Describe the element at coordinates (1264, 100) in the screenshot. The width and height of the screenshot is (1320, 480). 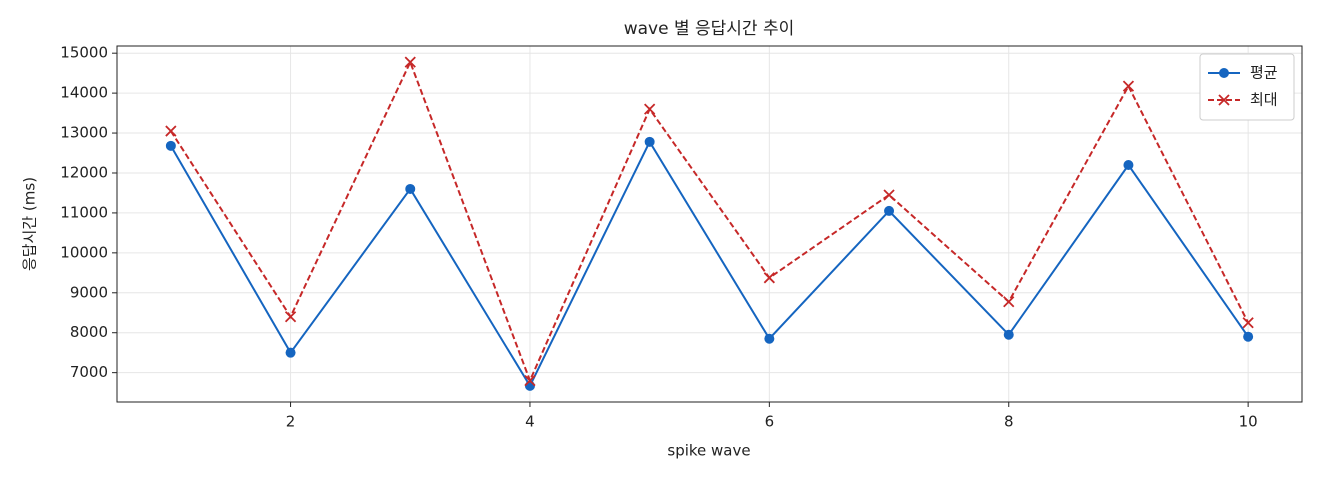
I see `legend-label: 최대` at that location.